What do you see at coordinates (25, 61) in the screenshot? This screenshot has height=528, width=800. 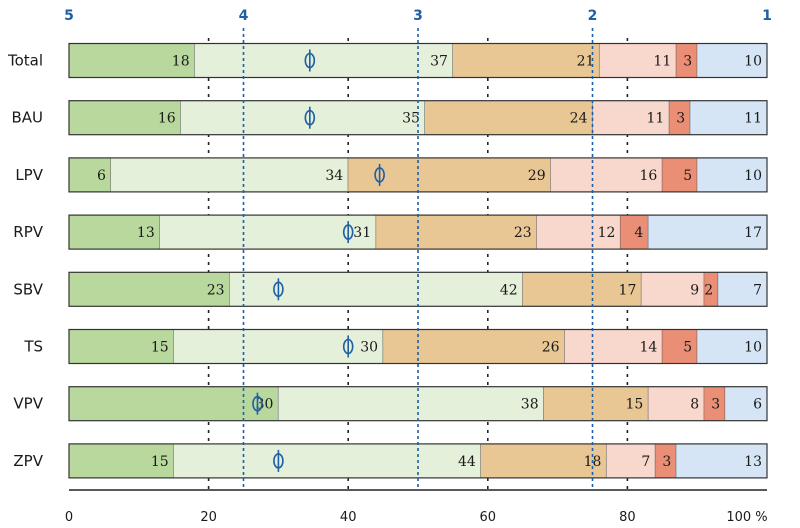 I see `category-label: Total` at bounding box center [25, 61].